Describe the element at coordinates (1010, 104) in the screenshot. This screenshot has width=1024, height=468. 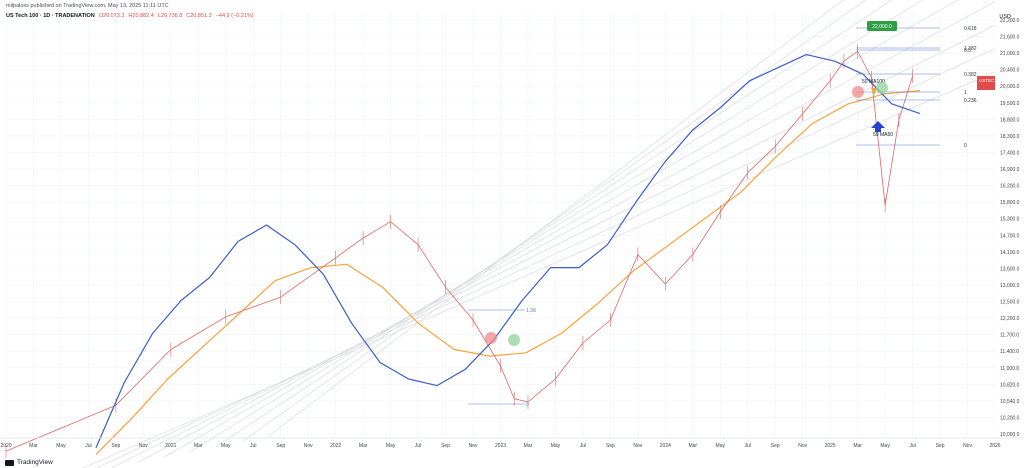
I see `y-tick-label: 19,500.0` at that location.